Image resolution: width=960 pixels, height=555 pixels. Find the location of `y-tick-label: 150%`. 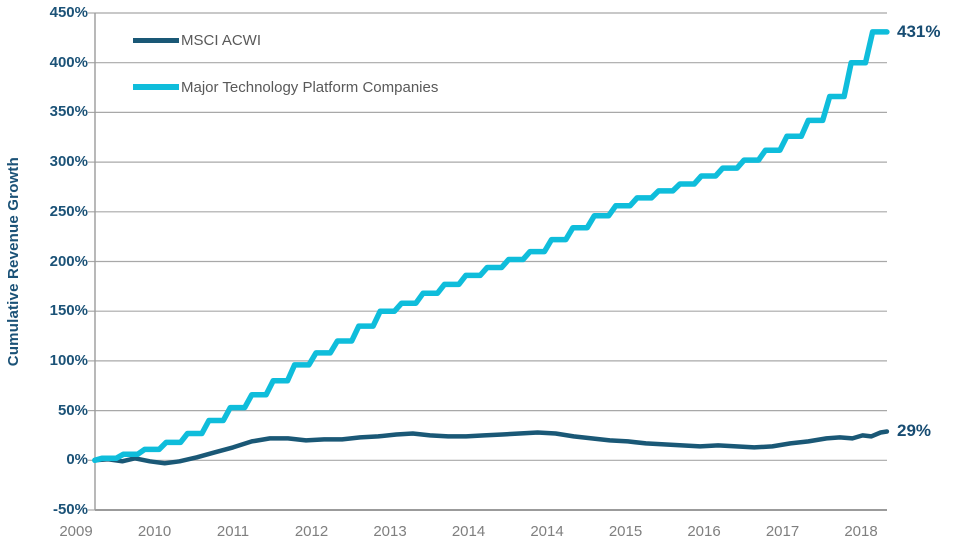

y-tick-label: 150% is located at coordinates (68, 311).